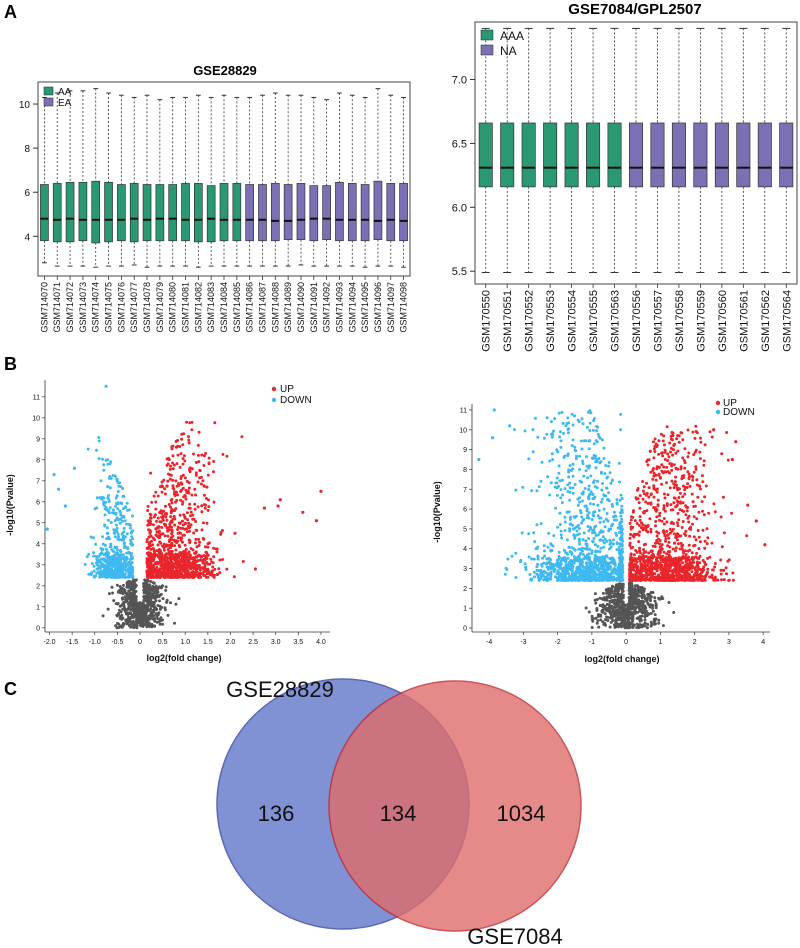  I want to click on volcano-1-ylabel: -log10(Pvalue), so click(10, 505).